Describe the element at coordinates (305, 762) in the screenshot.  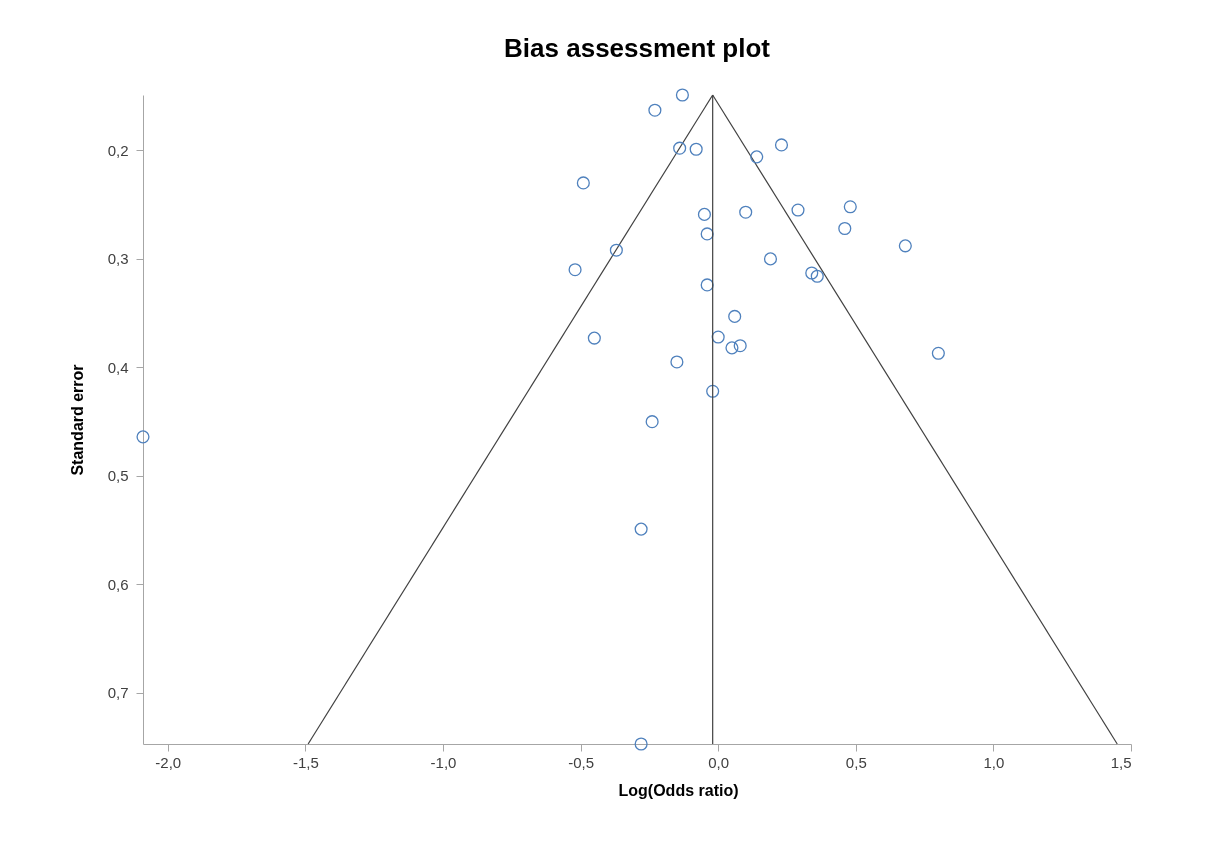
I see `x-tick-label: -1,5` at that location.